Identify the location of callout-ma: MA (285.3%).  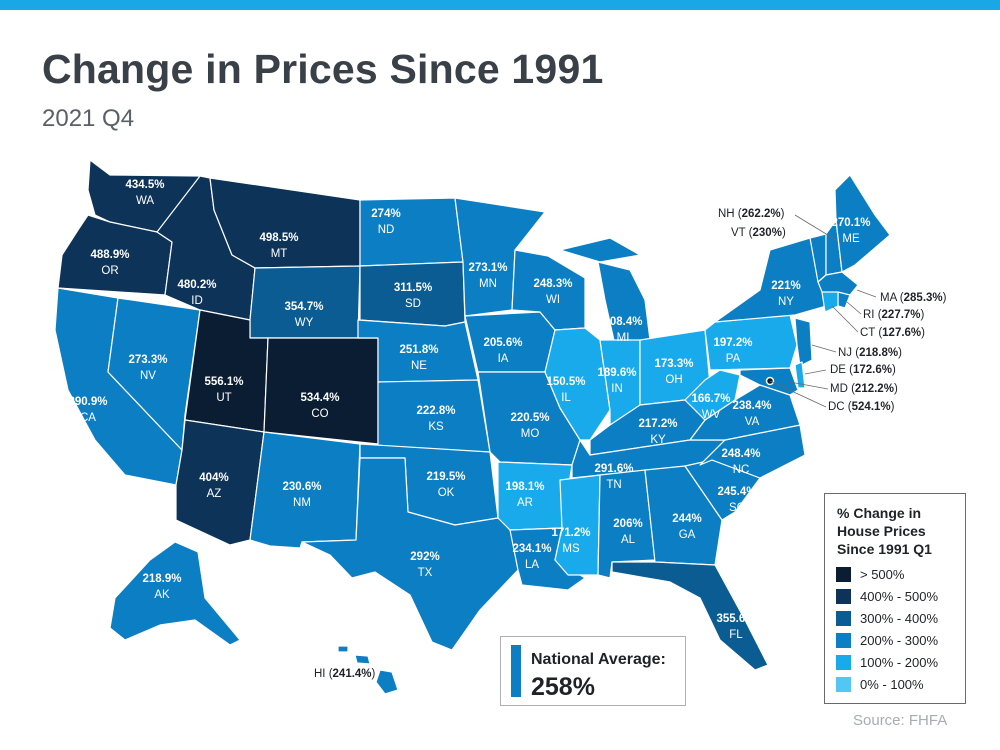
(913, 298).